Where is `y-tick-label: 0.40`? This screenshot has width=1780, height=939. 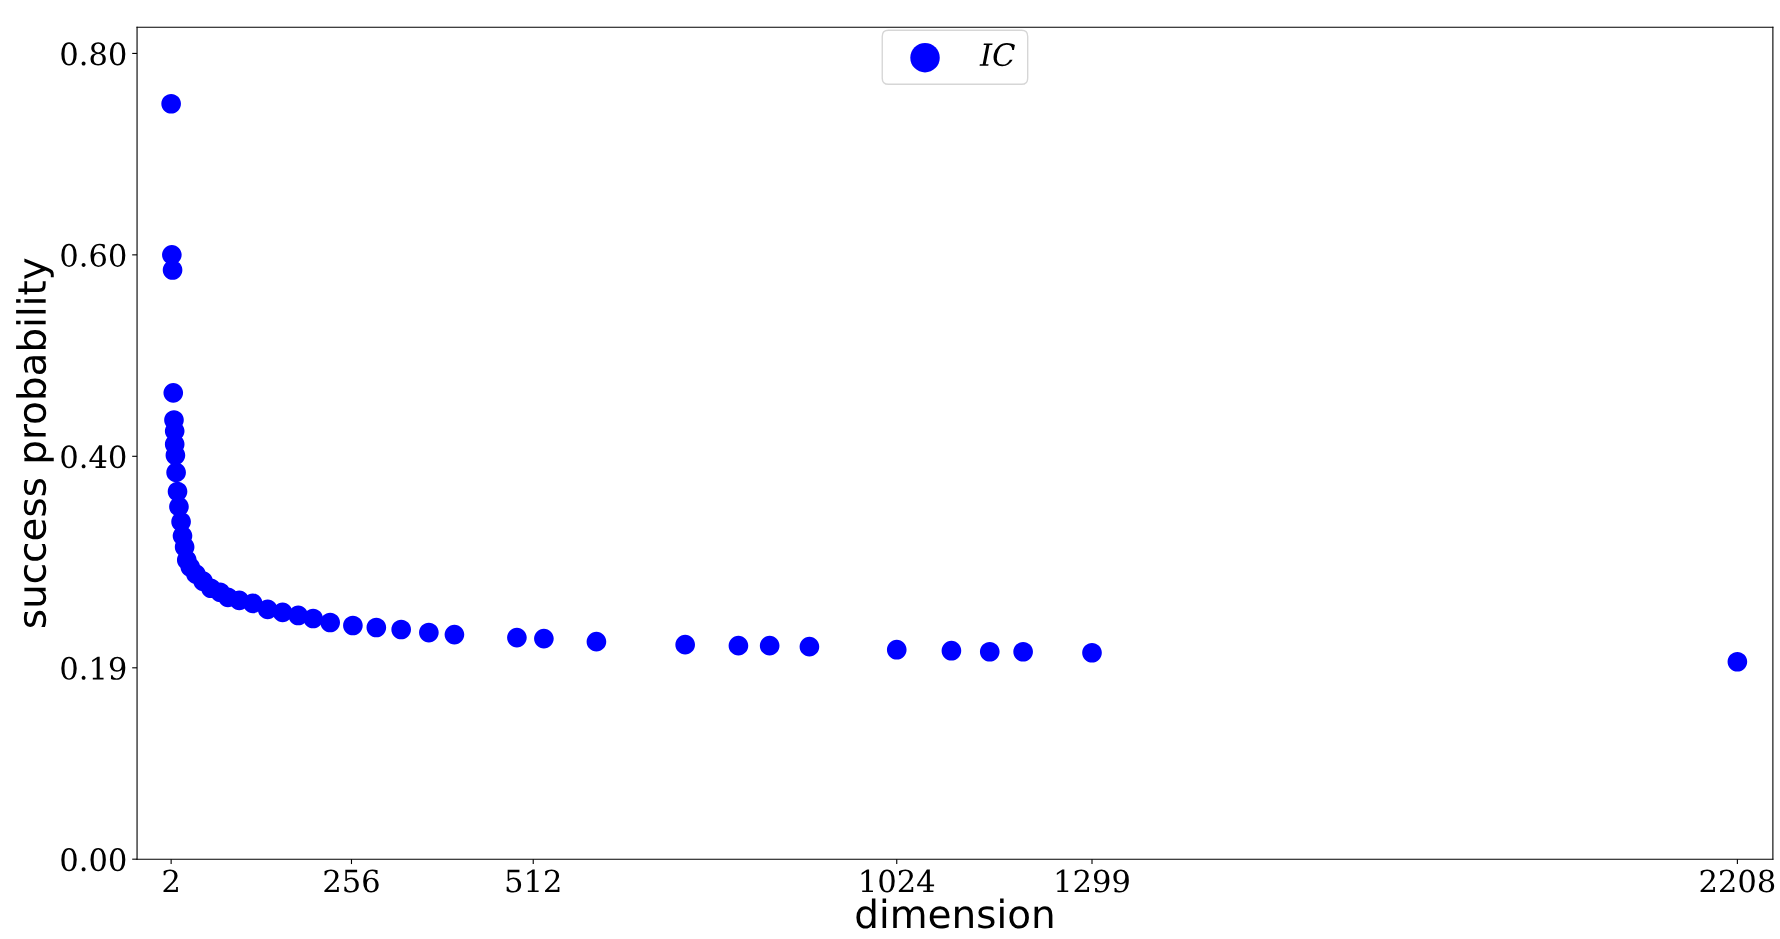 y-tick-label: 0.40 is located at coordinates (93, 457).